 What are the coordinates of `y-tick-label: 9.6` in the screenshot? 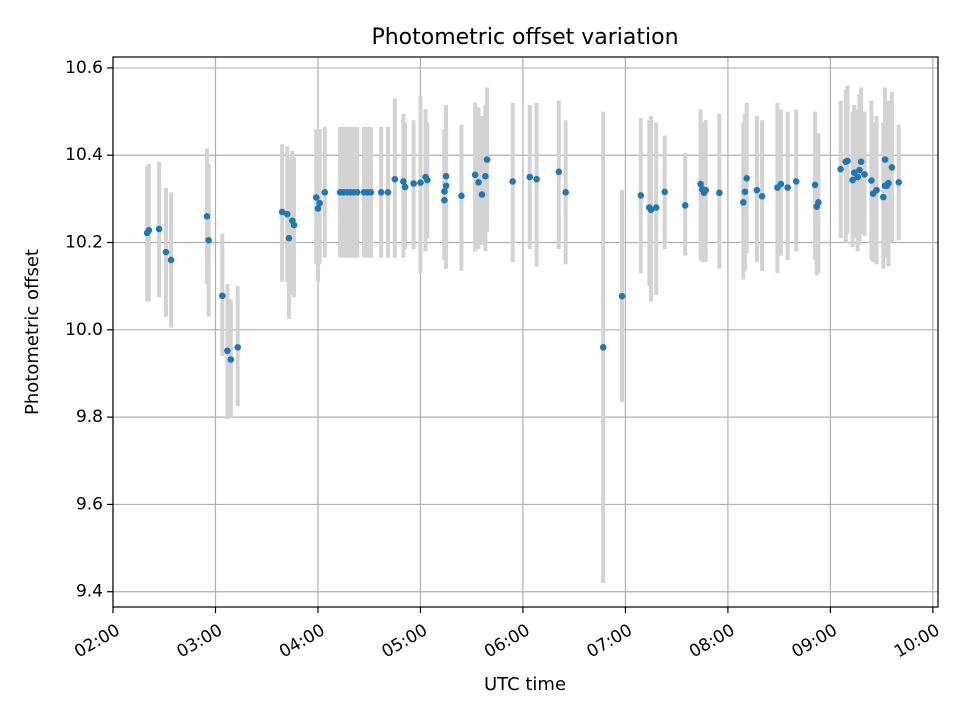 It's located at (89, 504).